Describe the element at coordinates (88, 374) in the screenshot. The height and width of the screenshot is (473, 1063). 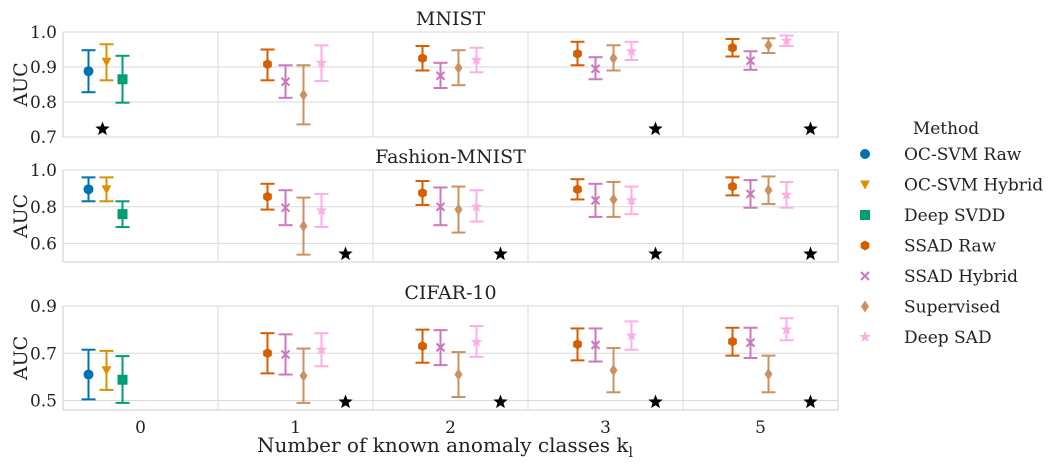
I see `errorbar-oc-svm-raw-k0` at that location.